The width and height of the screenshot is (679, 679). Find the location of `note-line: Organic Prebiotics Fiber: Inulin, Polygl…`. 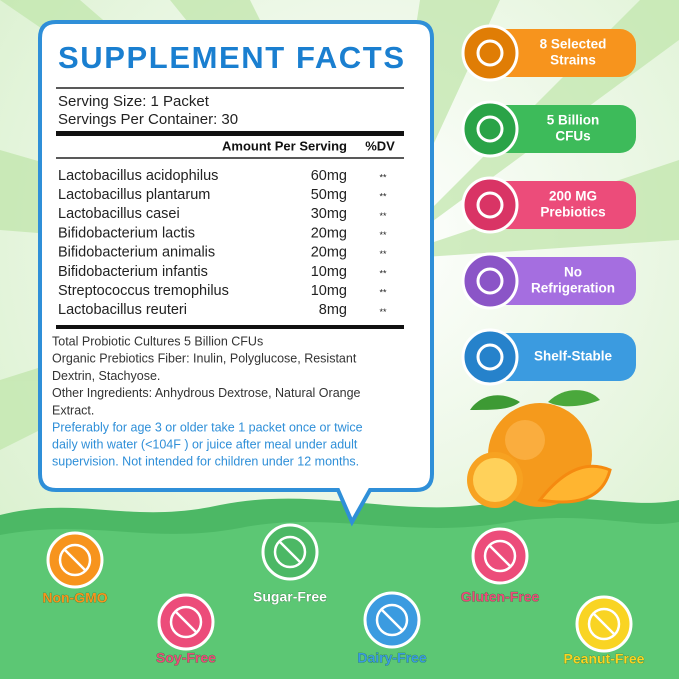

note-line: Organic Prebiotics Fiber: Inulin, Polygl… is located at coordinates (204, 359).